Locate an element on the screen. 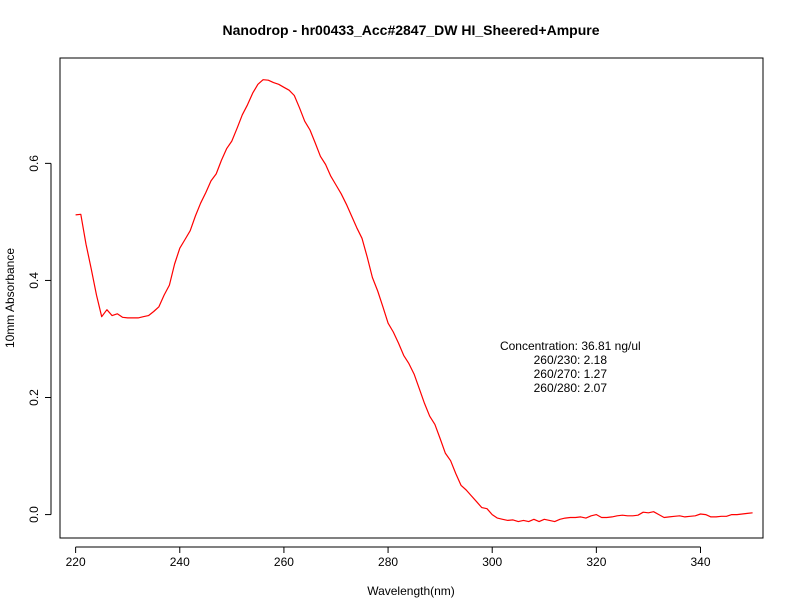 The image size is (792, 612). x-tick-label: 300 is located at coordinates (492, 562).